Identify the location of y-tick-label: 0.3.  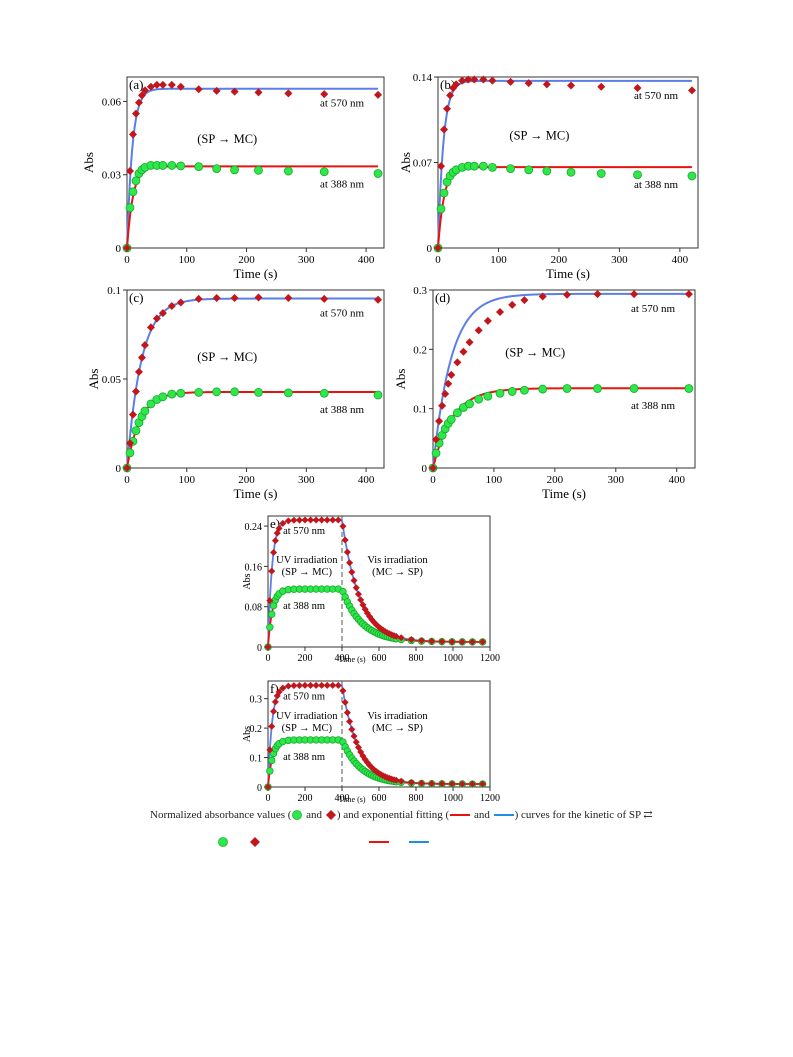
(420, 291).